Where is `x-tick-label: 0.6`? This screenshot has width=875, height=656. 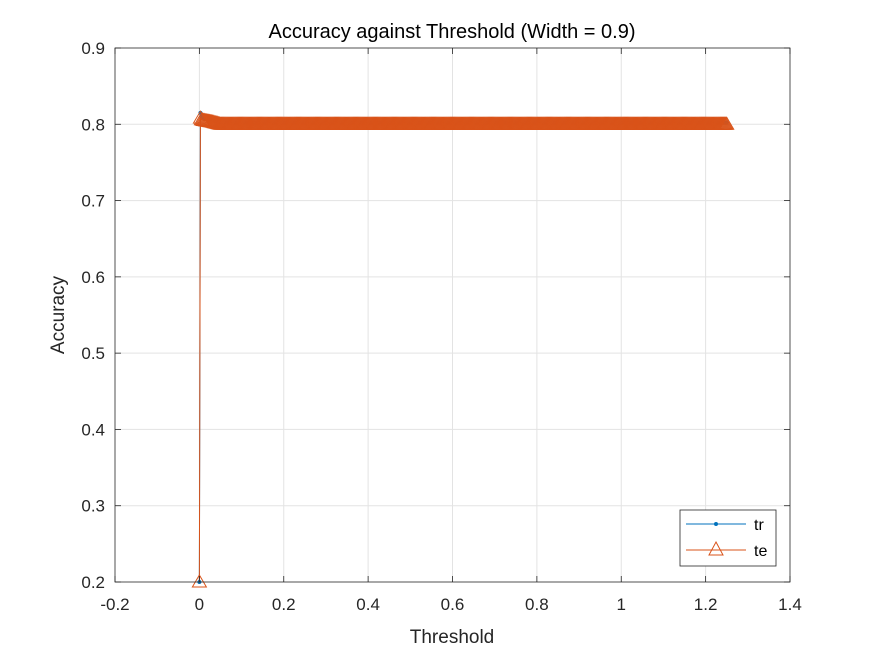 x-tick-label: 0.6 is located at coordinates (453, 604).